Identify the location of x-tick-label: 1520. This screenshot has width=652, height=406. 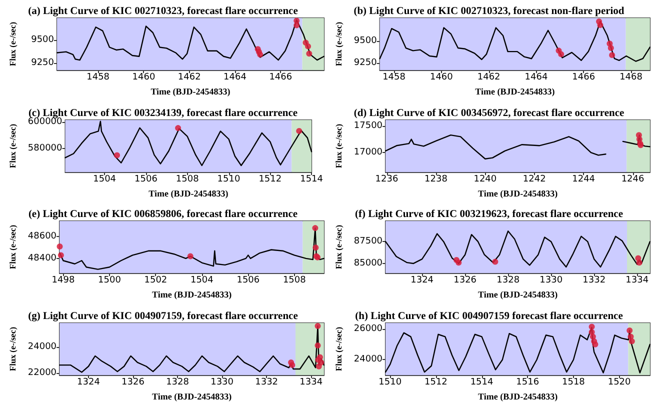
(620, 382).